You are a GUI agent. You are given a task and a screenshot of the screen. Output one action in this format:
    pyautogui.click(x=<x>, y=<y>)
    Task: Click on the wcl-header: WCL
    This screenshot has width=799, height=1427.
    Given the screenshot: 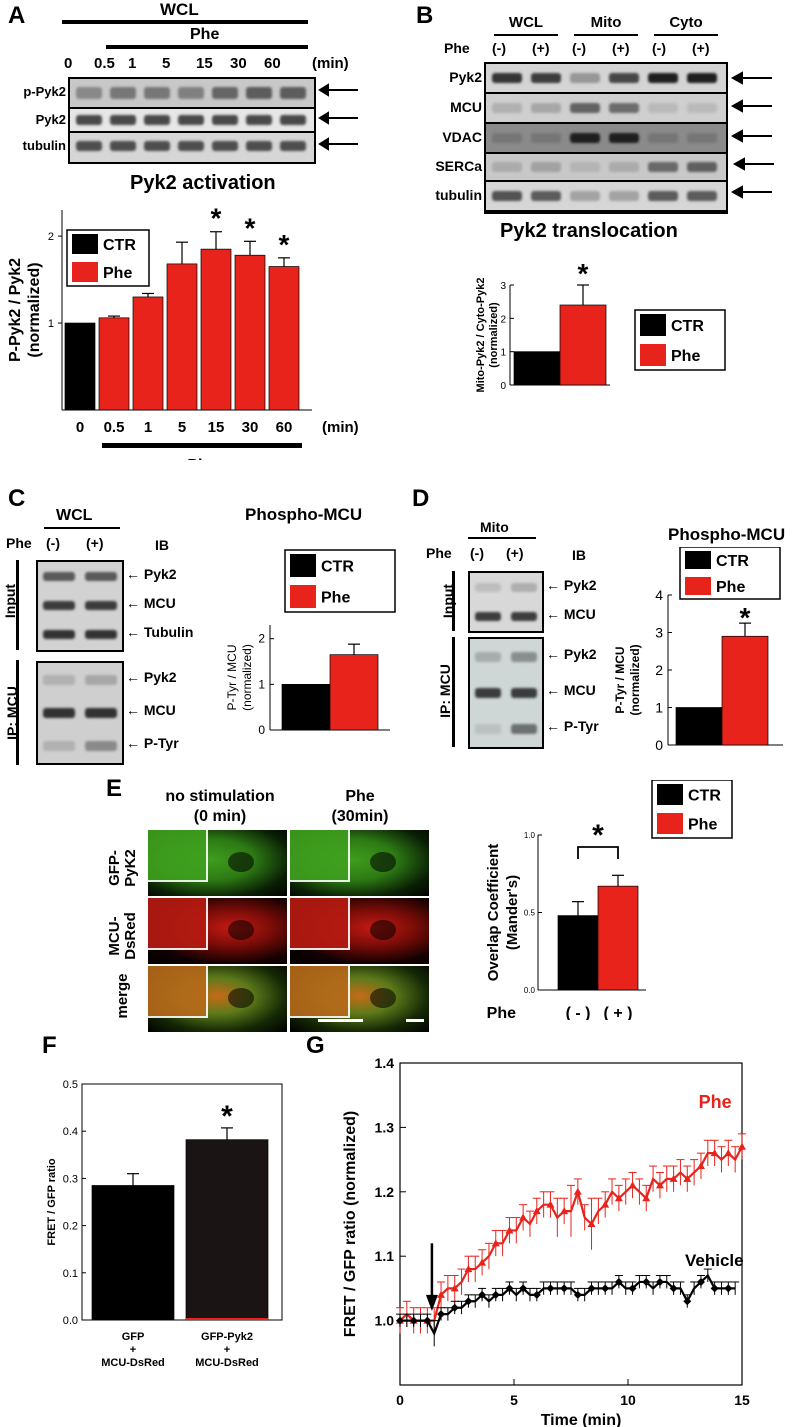 What is the action you would take?
    pyautogui.click(x=179, y=9)
    